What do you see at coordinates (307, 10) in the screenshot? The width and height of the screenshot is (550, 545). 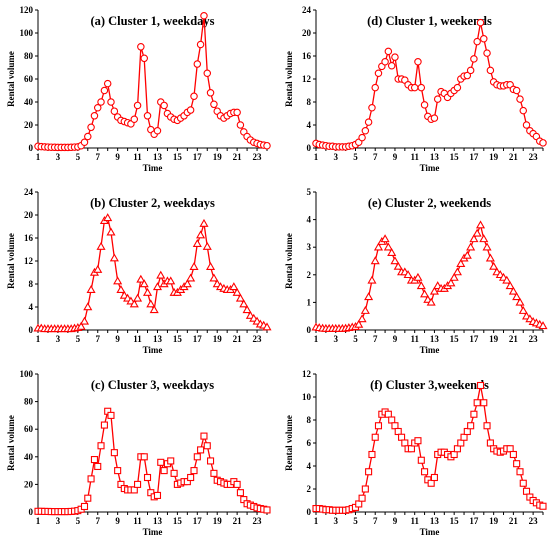 I see `y-tick-label: 24` at bounding box center [307, 10].